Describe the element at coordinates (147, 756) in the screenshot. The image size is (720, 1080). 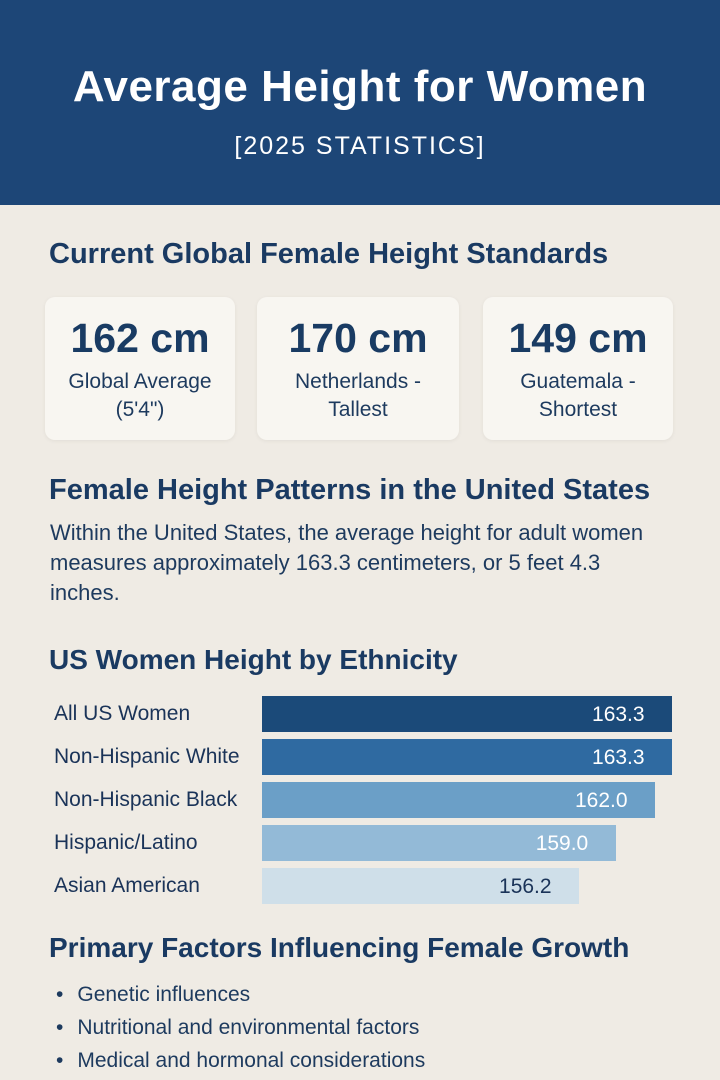
I see `bar-category-label: Non-Hispanic White` at that location.